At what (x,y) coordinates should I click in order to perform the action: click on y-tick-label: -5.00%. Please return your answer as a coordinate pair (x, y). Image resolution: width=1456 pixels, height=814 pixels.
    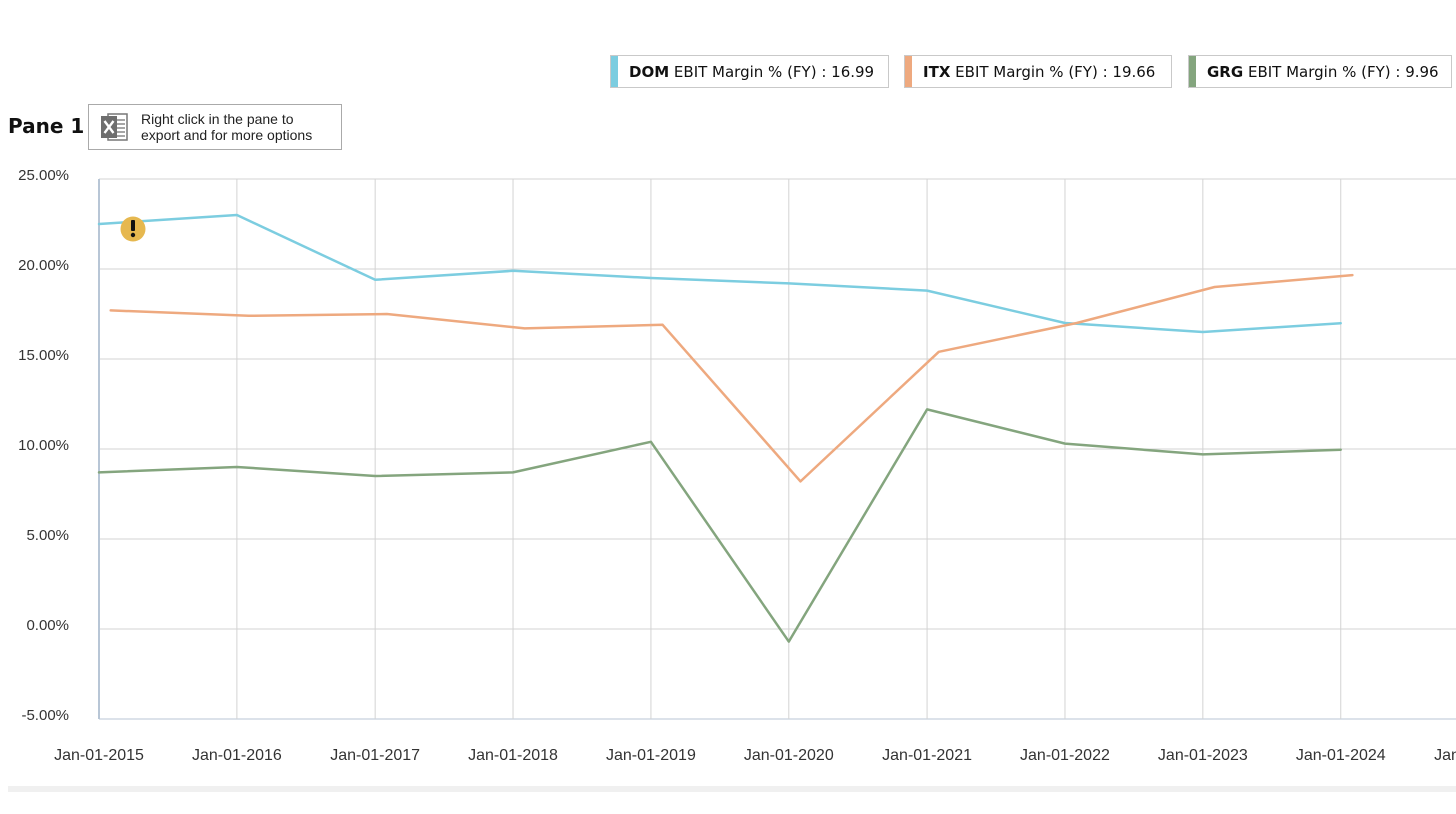
    Looking at the image, I should click on (45, 715).